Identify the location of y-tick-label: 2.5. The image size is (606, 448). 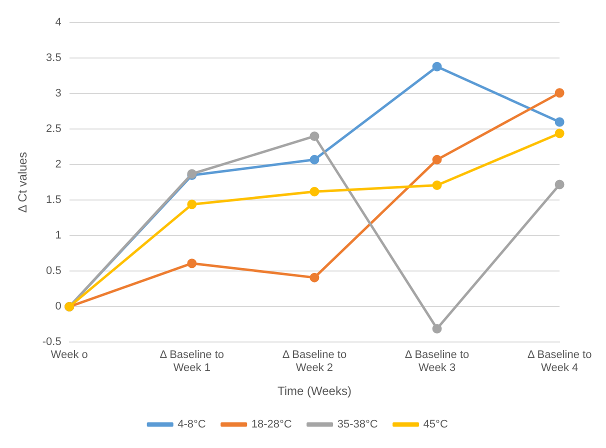
(54, 129).